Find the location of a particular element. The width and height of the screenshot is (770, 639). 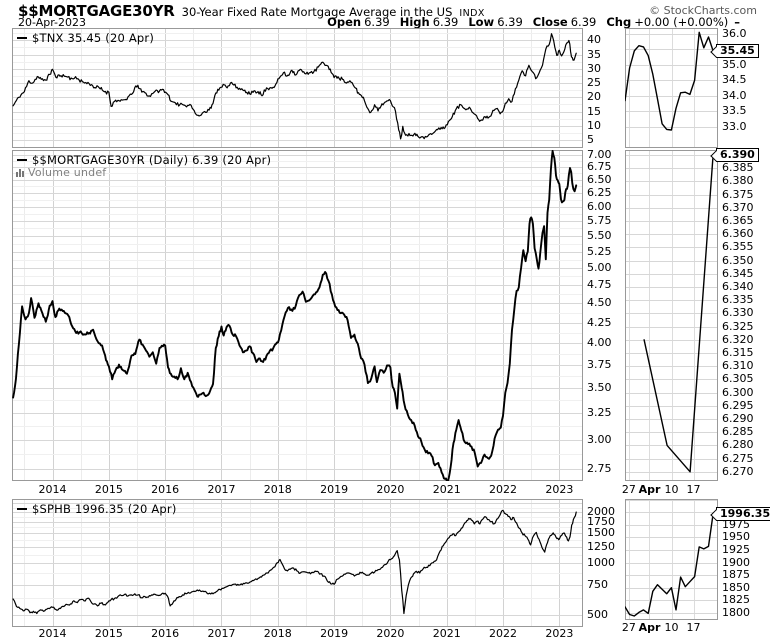

volume-bars-icon is located at coordinates (20, 173).